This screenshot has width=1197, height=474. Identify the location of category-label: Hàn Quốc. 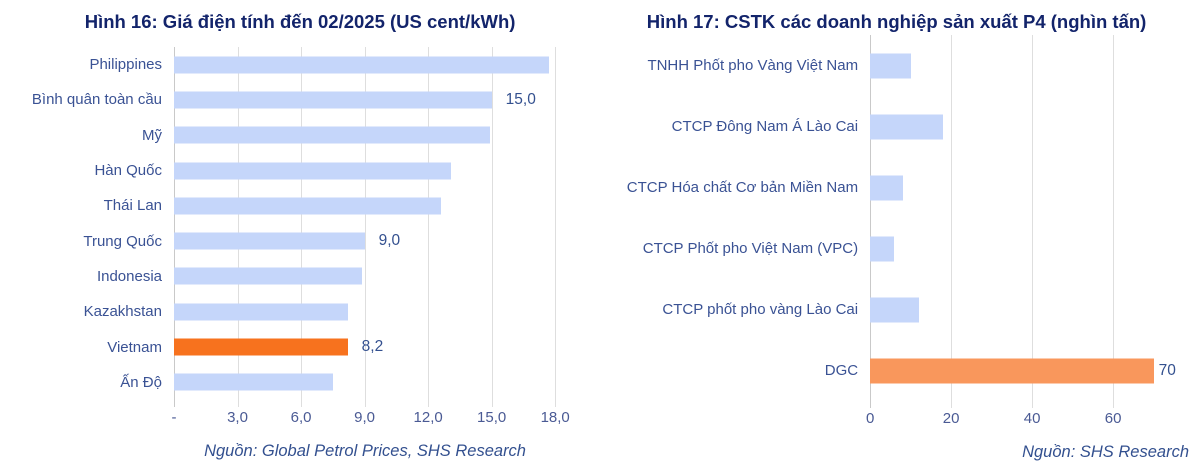
(128, 171).